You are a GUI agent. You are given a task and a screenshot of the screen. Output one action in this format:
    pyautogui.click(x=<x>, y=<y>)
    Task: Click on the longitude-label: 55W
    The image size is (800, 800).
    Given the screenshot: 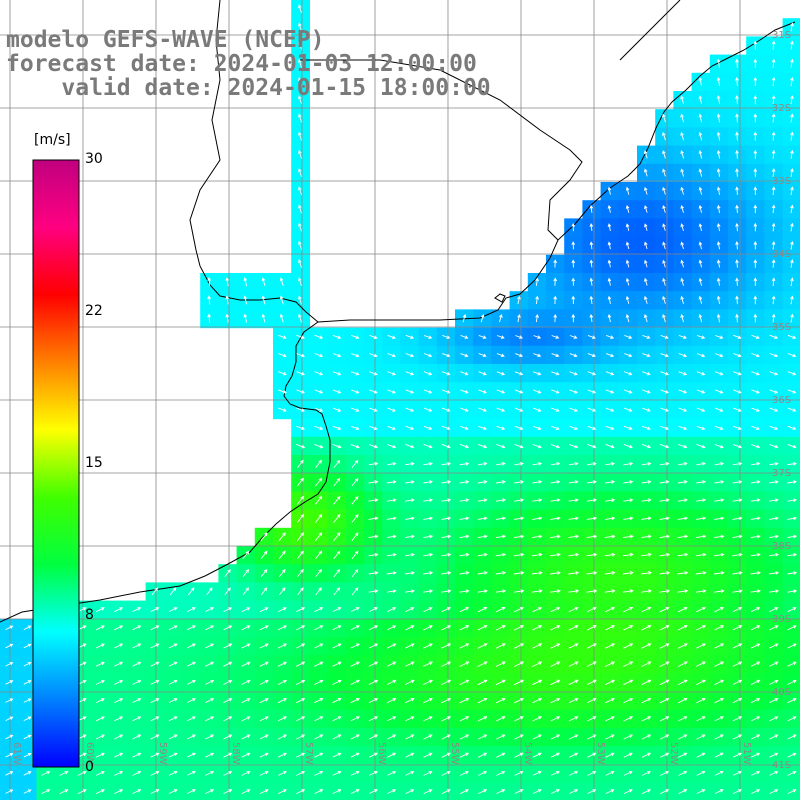 What is the action you would take?
    pyautogui.click(x=454, y=753)
    